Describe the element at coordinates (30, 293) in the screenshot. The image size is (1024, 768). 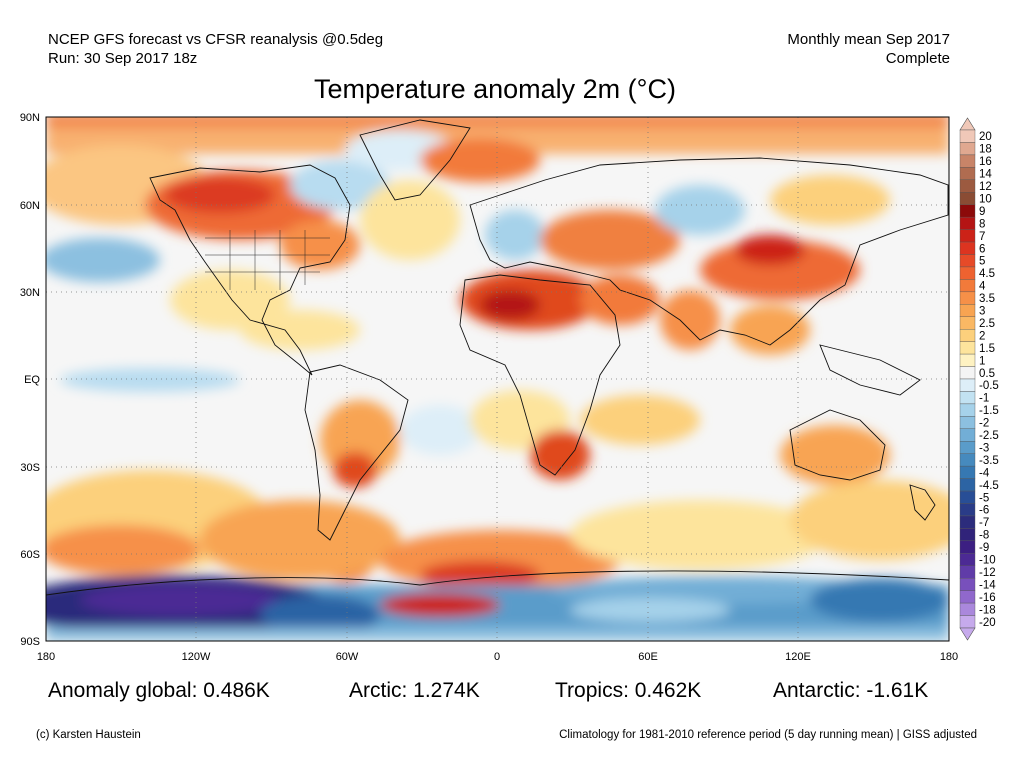
I see `lat-label: 30N` at that location.